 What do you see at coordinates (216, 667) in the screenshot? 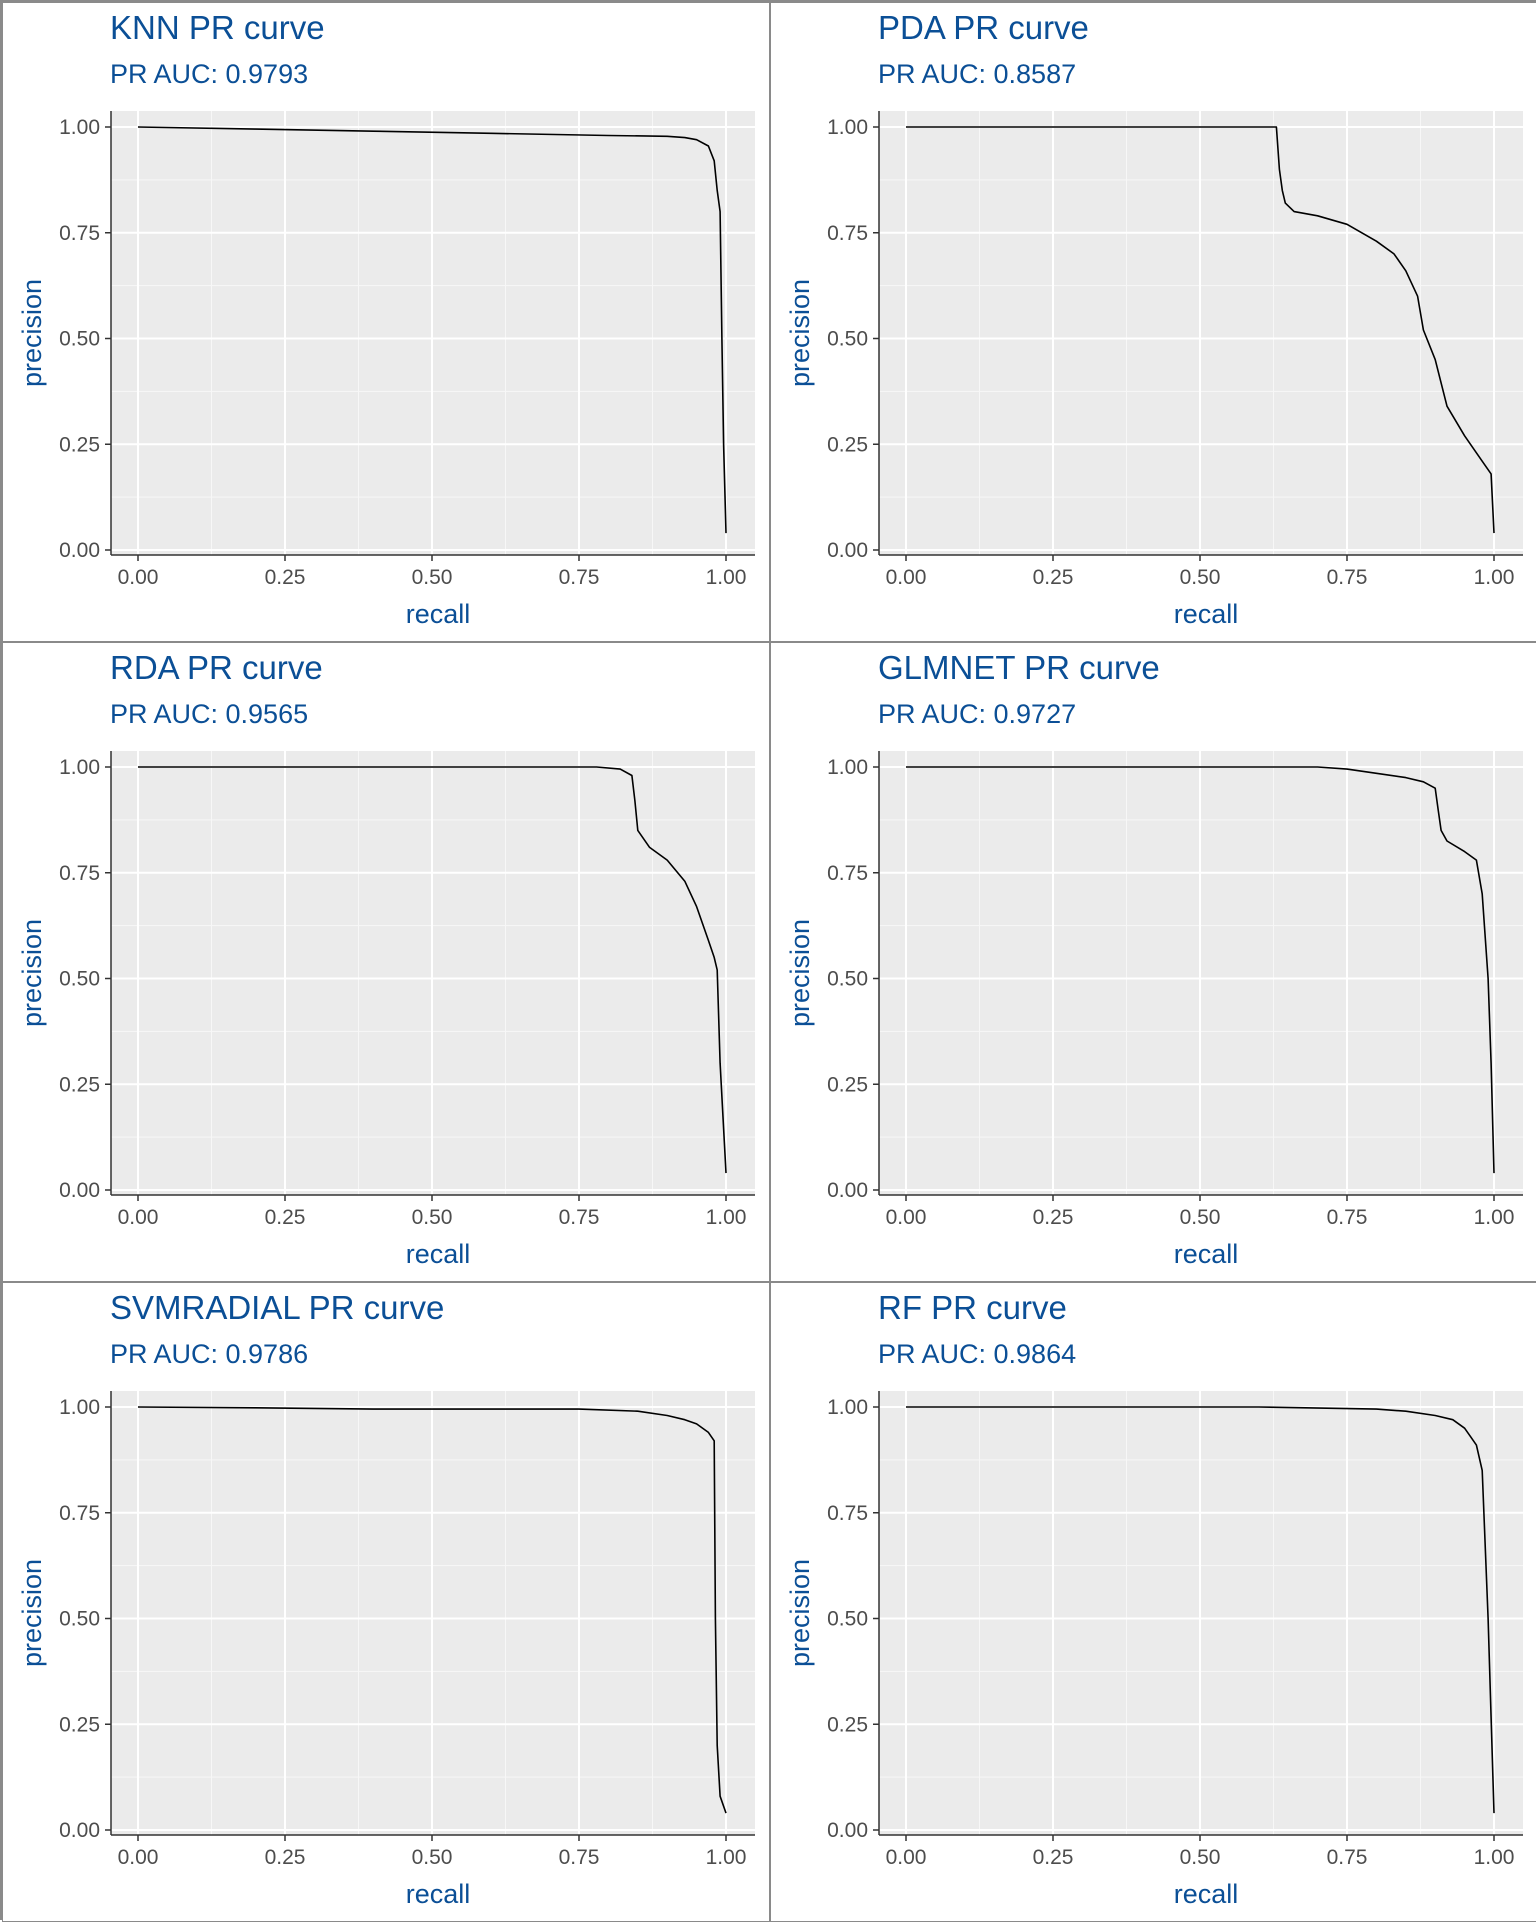
I see `chart-title: RDA PR curve` at bounding box center [216, 667].